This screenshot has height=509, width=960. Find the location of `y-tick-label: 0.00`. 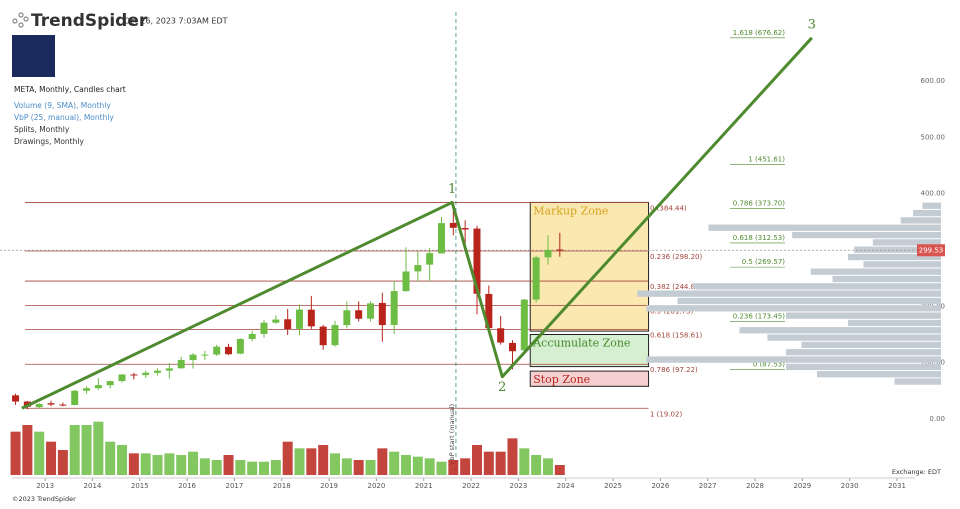

y-tick-label: 0.00 is located at coordinates (937, 419).